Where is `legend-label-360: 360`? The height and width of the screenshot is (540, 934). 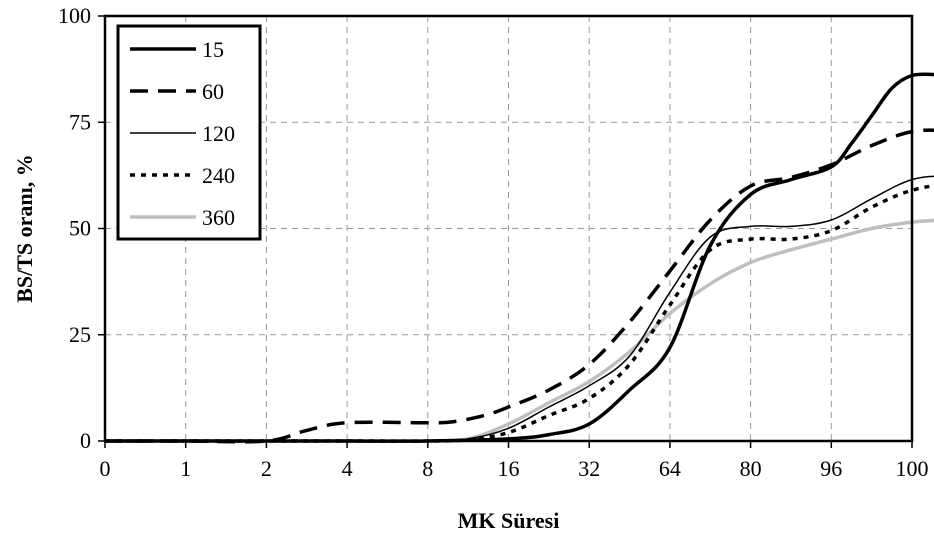
legend-label-360: 360 is located at coordinates (218, 217).